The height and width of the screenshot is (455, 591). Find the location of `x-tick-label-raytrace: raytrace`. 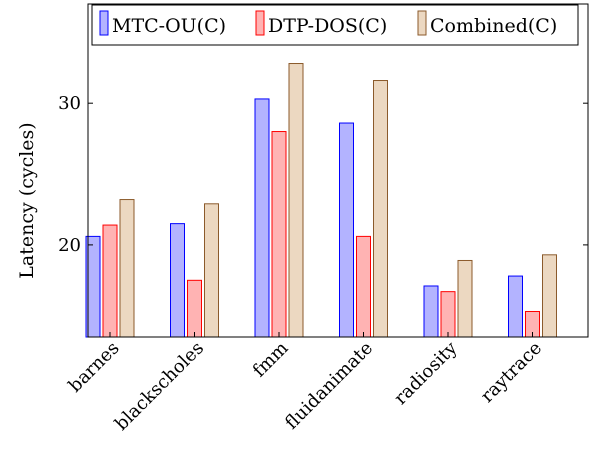

x-tick-label-raytrace: raytrace is located at coordinates (511, 372).